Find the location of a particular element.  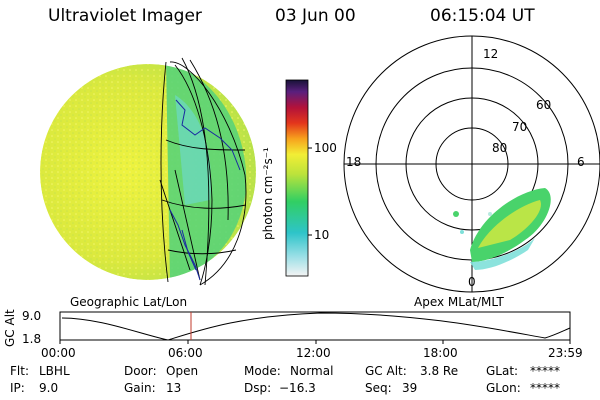

colorbar is located at coordinates (297, 178).